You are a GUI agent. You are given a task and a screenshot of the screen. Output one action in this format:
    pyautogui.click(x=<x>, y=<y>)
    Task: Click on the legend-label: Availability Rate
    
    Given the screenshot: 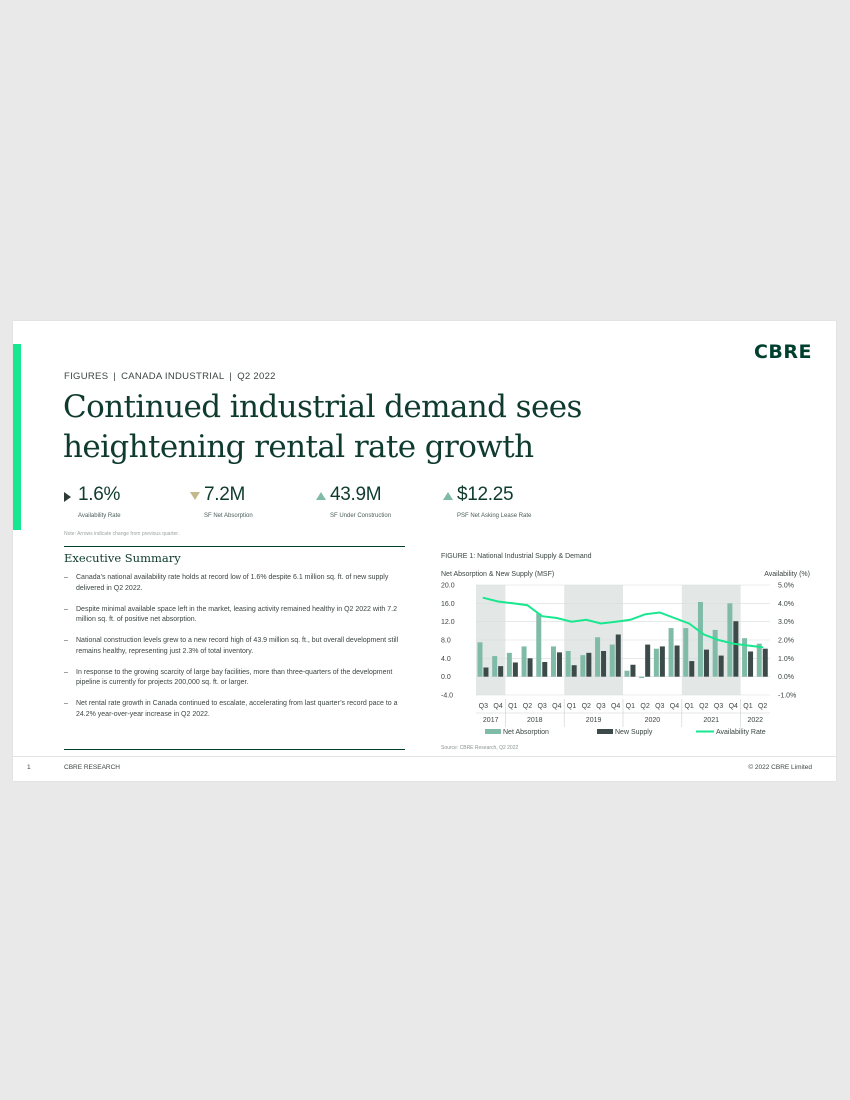 What is the action you would take?
    pyautogui.click(x=741, y=732)
    